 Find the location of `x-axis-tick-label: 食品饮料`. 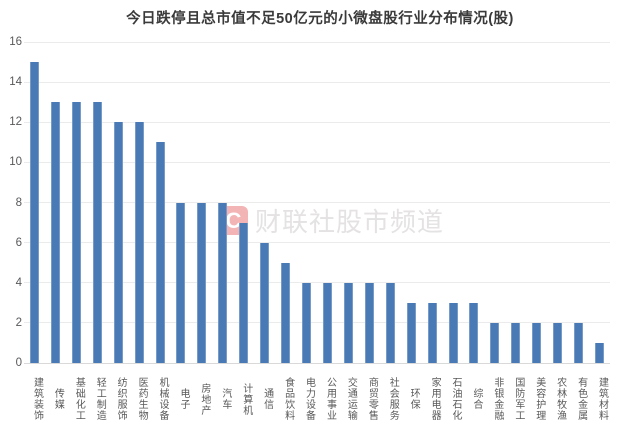

x-axis-tick-label: 食品饮料 is located at coordinates (288, 399).